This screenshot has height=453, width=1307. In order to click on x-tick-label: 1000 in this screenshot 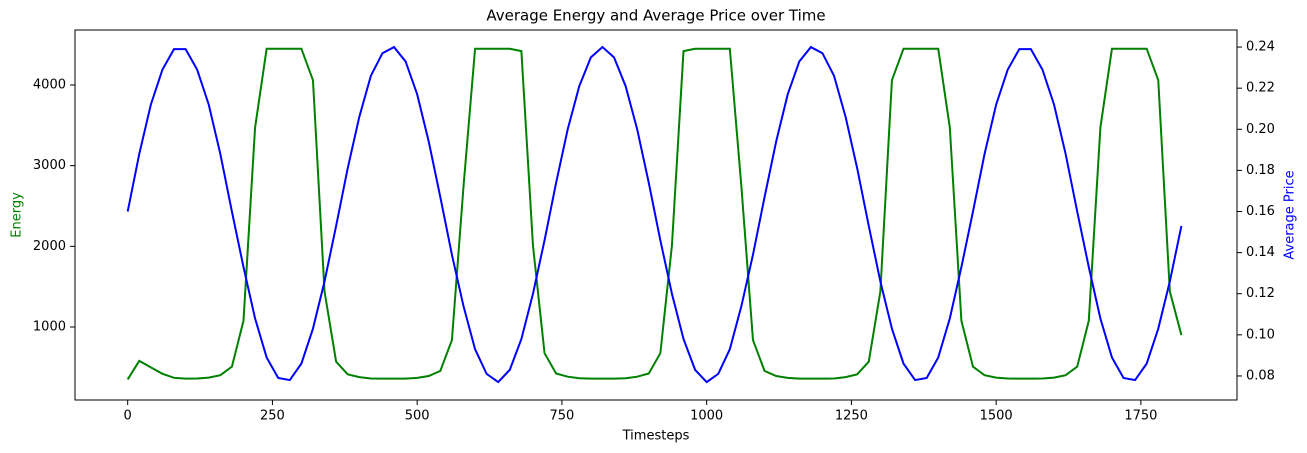, I will do `click(706, 416)`.